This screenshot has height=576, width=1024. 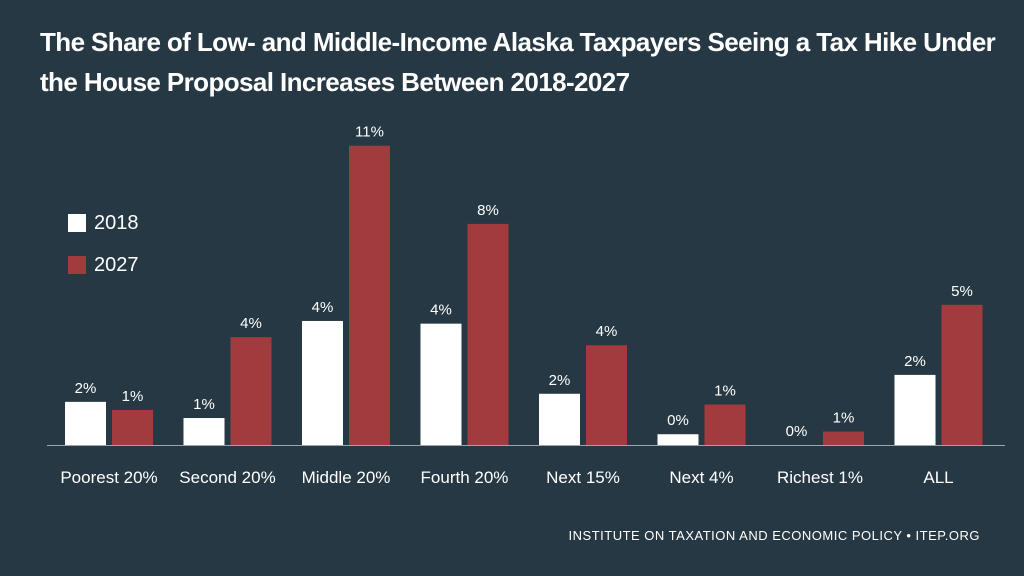 I want to click on data-label-2027-5: 1%, so click(x=725, y=391).